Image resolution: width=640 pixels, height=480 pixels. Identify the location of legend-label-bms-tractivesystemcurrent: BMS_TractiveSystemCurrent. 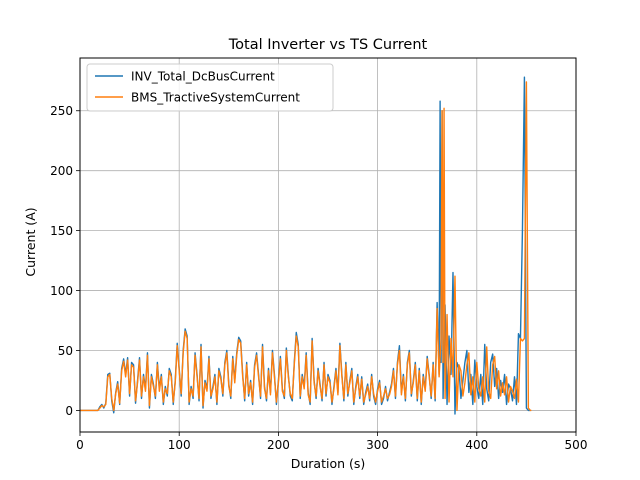
(215, 98).